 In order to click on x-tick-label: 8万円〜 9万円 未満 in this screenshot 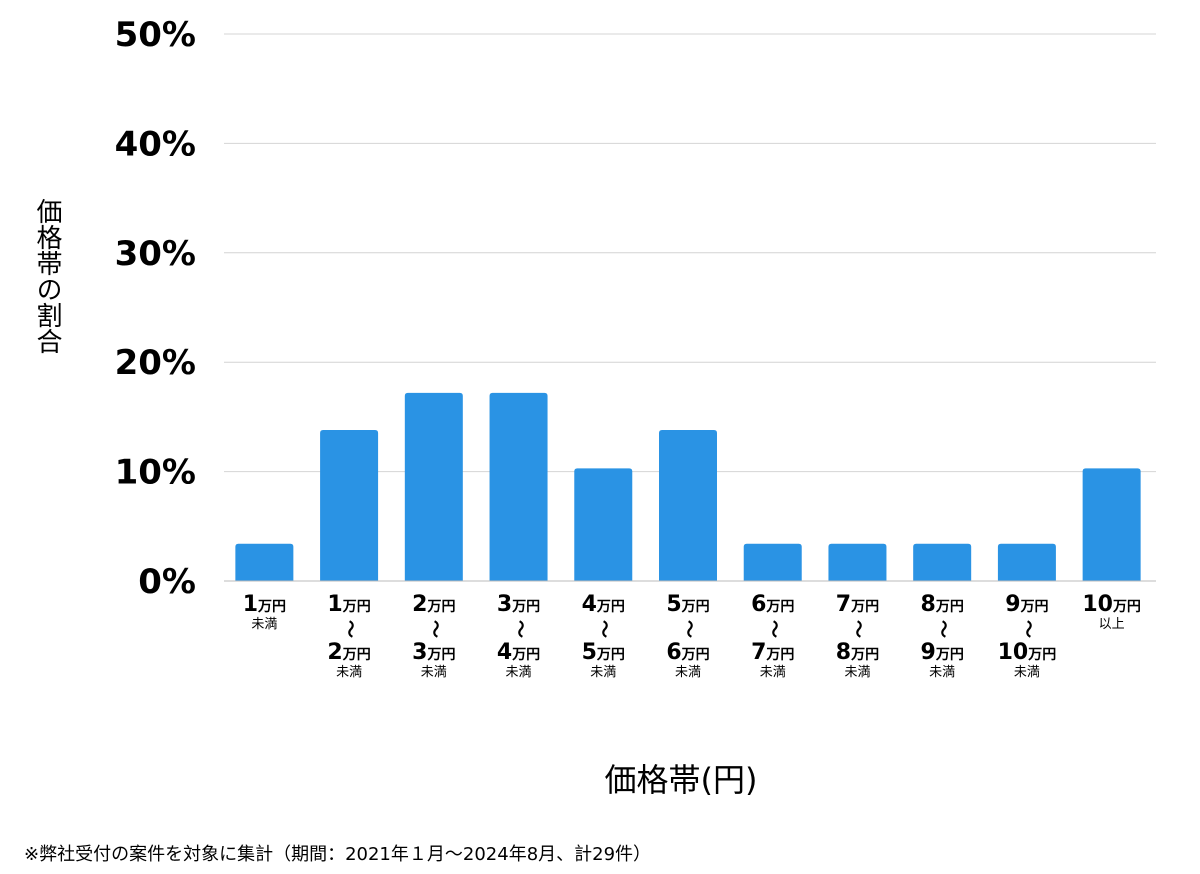, I will do `click(942, 636)`.